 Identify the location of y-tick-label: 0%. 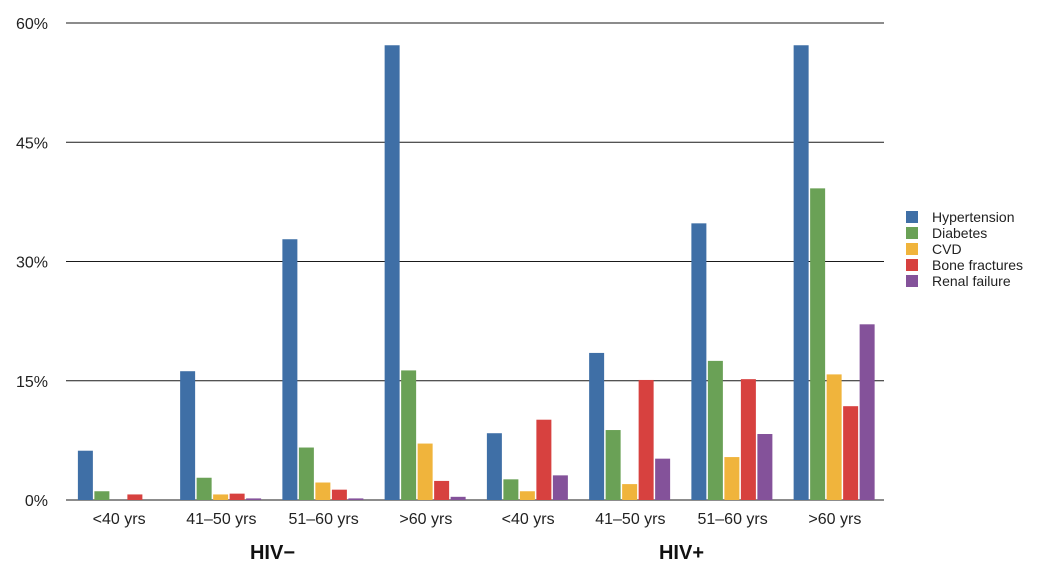
(36, 501).